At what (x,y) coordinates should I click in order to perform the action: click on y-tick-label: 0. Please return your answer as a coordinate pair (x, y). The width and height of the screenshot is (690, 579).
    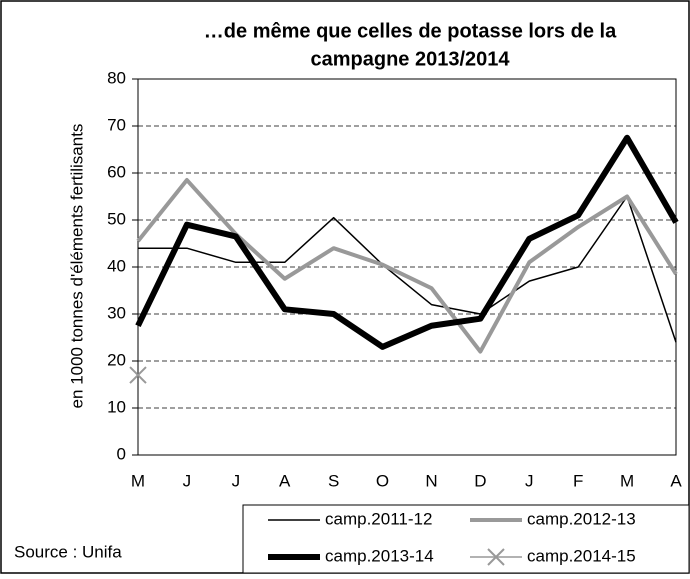
    Looking at the image, I should click on (121, 453).